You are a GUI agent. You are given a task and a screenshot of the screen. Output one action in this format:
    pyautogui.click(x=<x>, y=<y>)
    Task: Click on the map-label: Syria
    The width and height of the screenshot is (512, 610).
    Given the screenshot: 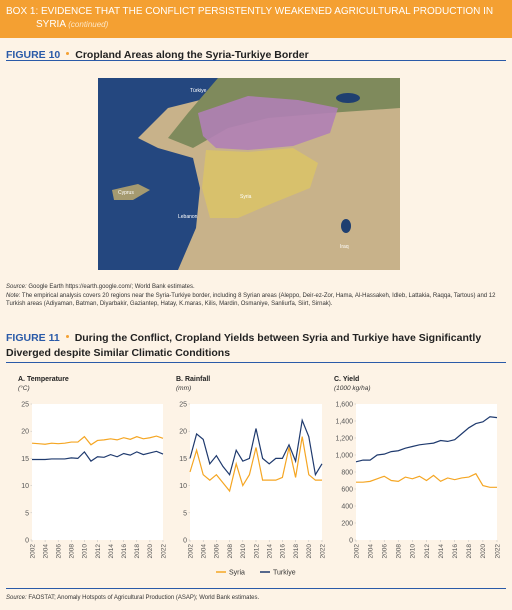 What is the action you would take?
    pyautogui.click(x=246, y=197)
    